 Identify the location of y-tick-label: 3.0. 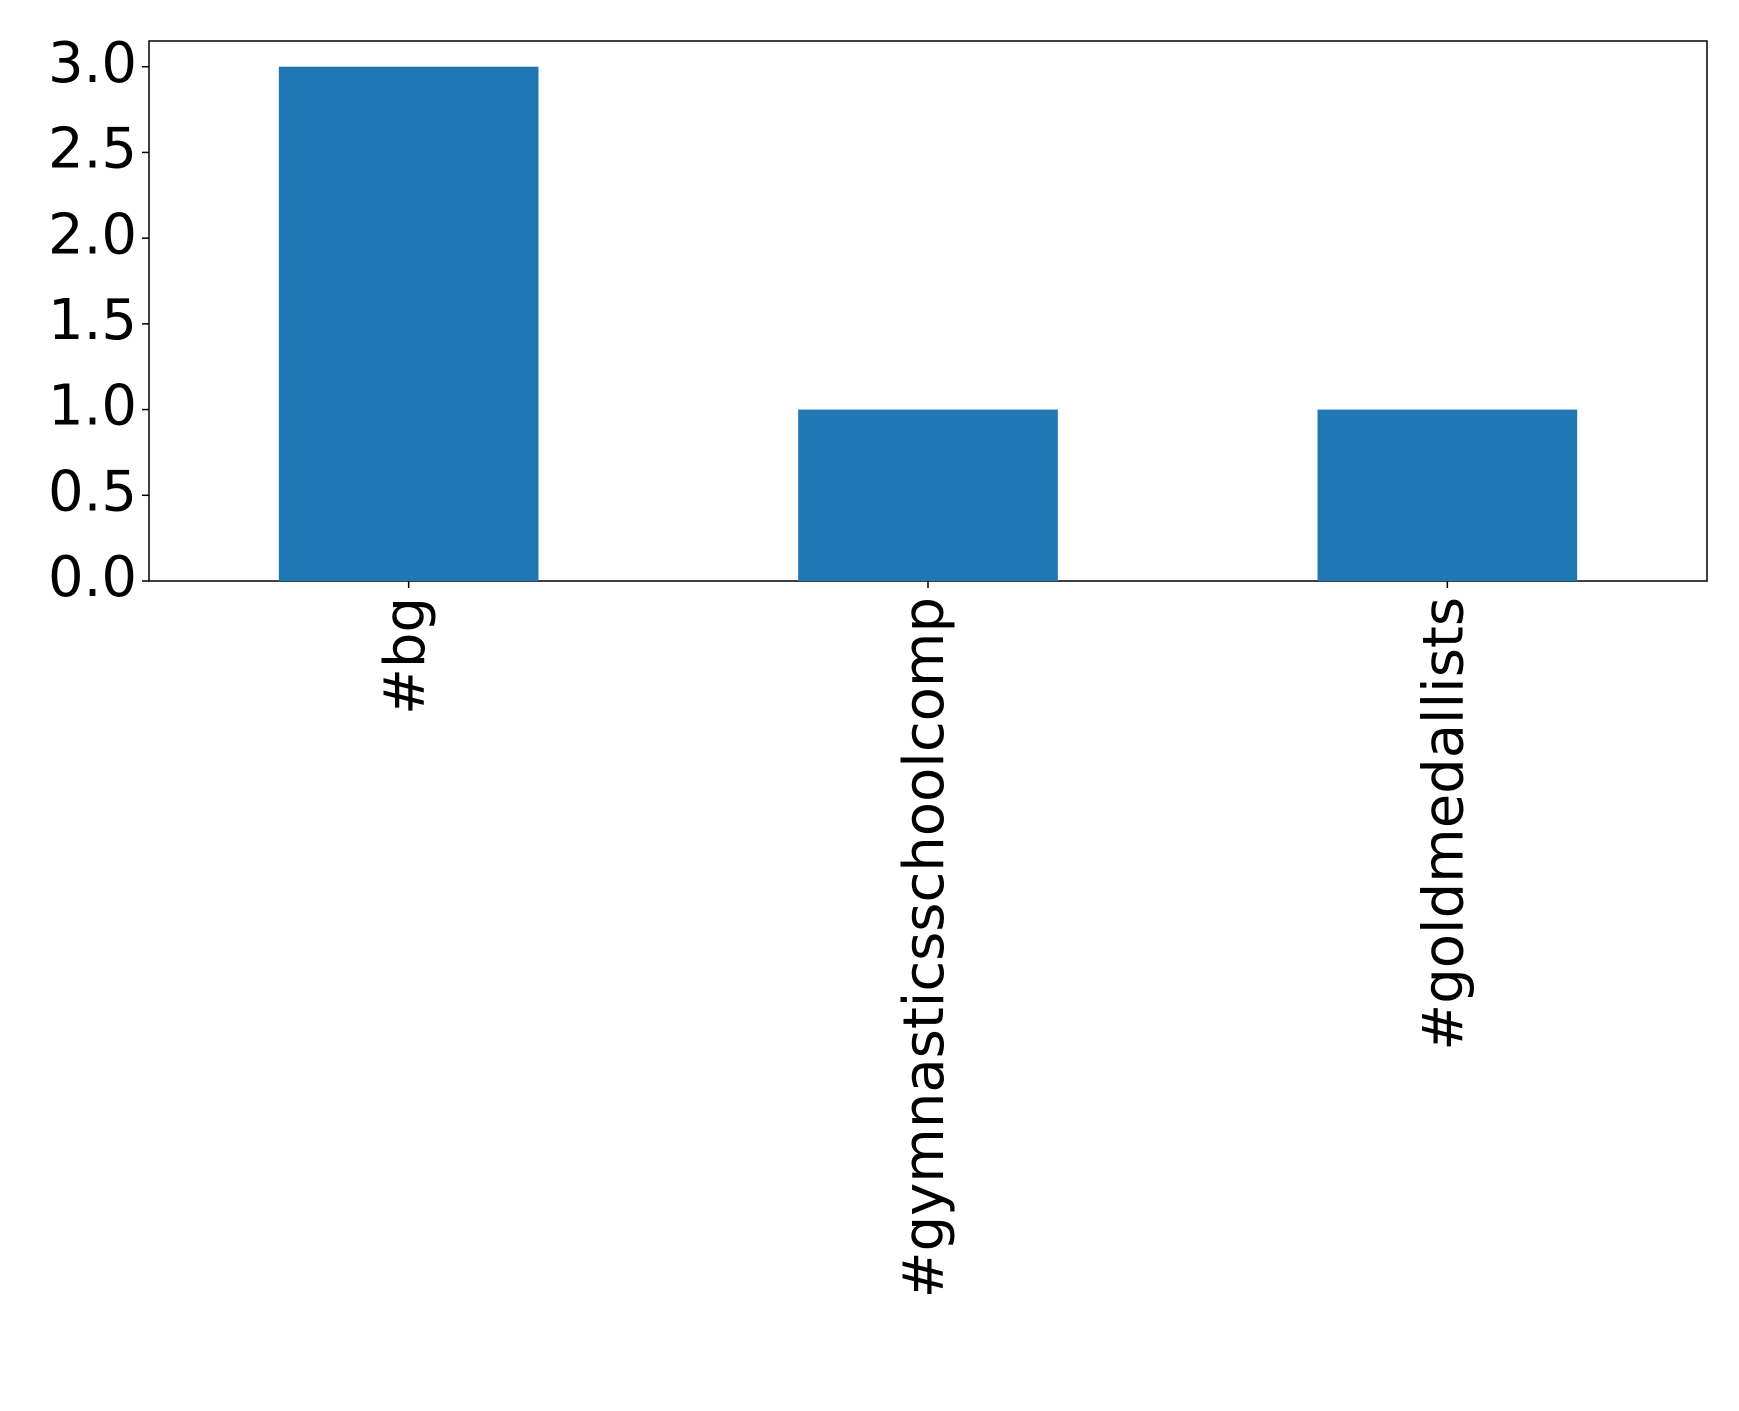
(92, 63).